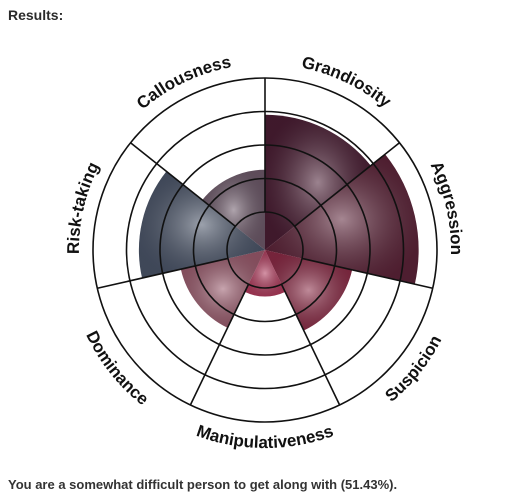  I want to click on sector-shade-manipulativeness, so click(265, 273).